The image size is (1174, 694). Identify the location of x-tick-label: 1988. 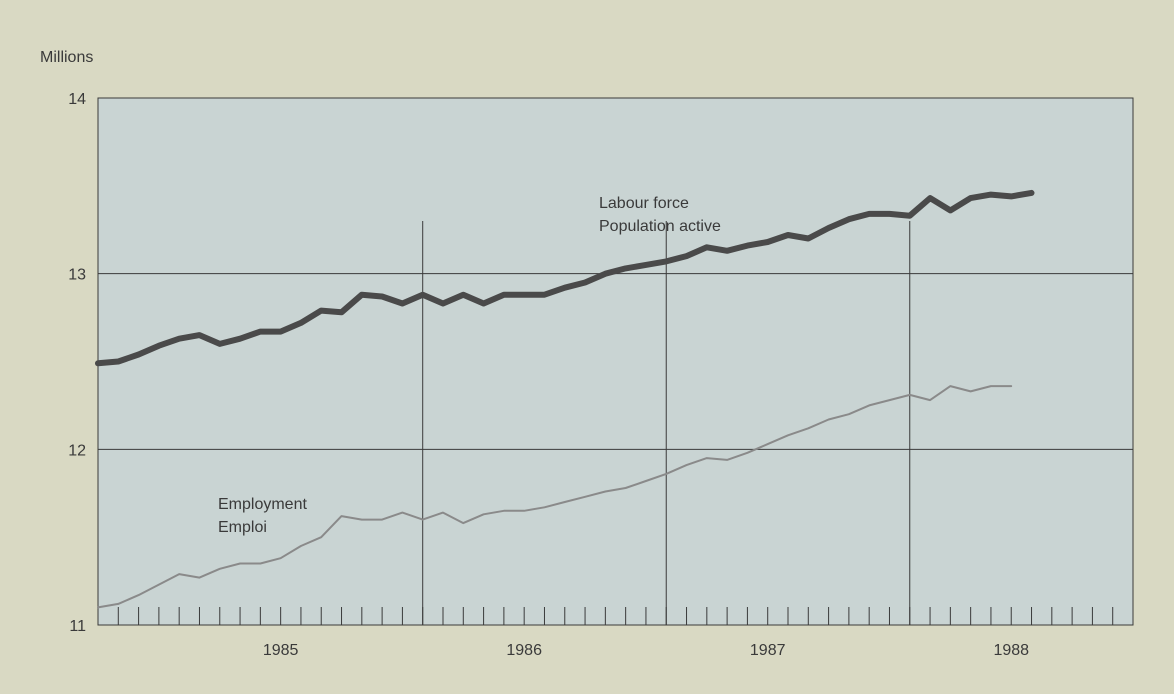
(1011, 650).